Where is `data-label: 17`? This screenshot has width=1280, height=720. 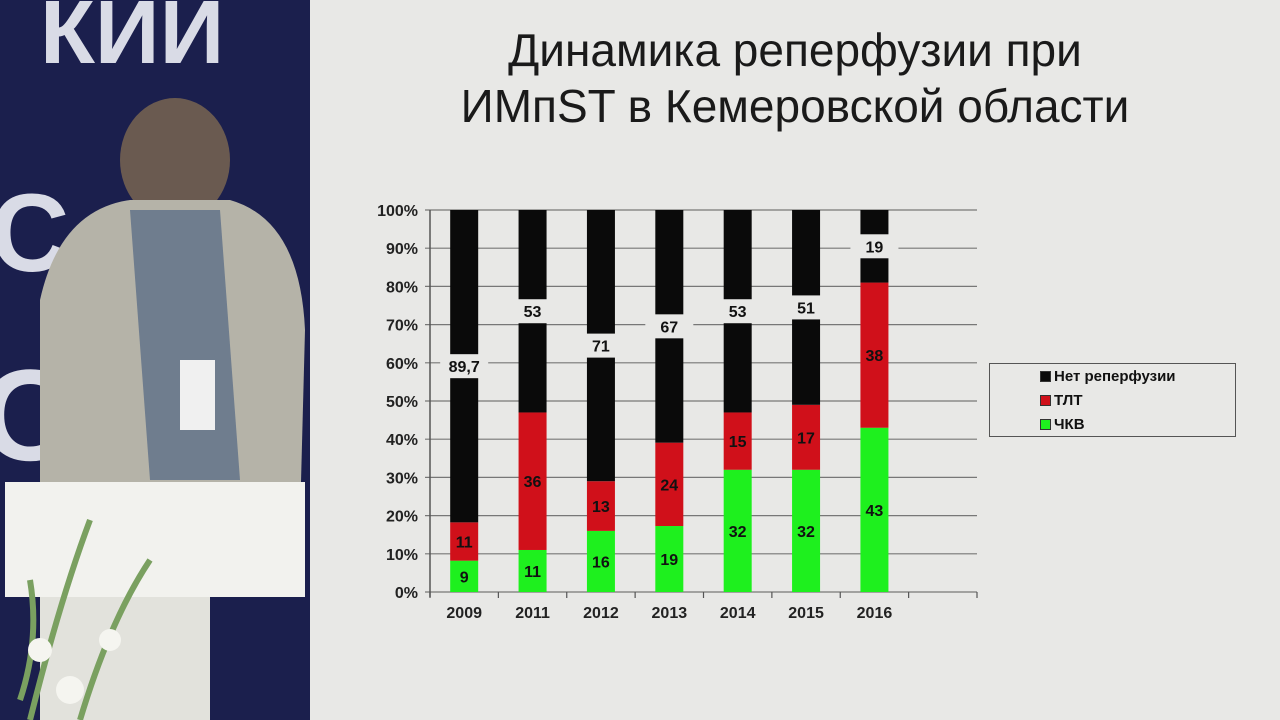 data-label: 17 is located at coordinates (806, 438).